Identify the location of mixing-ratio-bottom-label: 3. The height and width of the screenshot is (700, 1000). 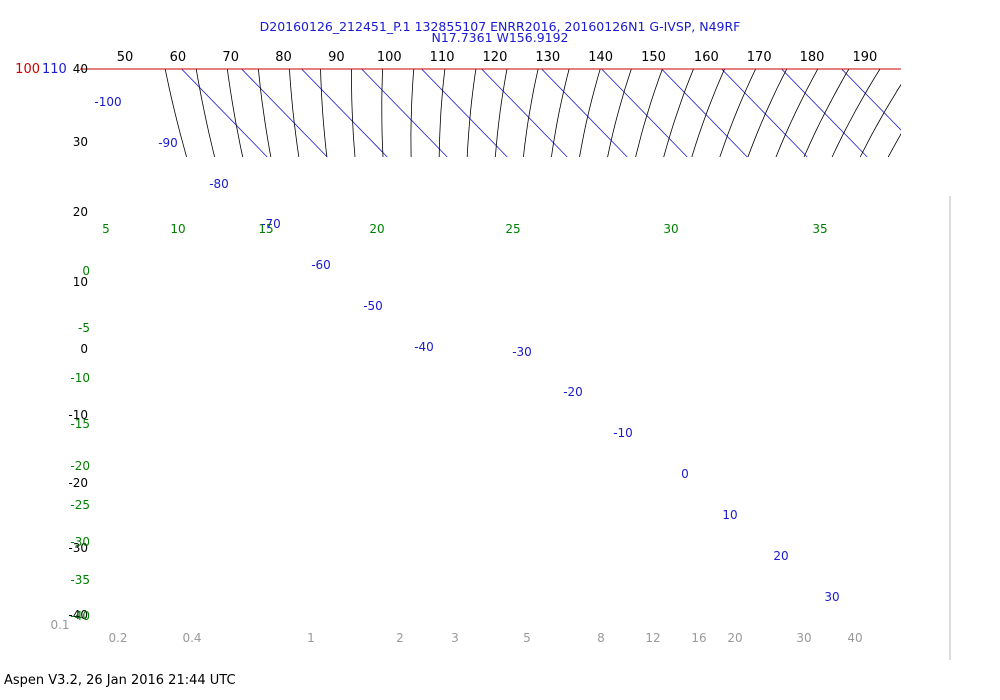
(455, 638).